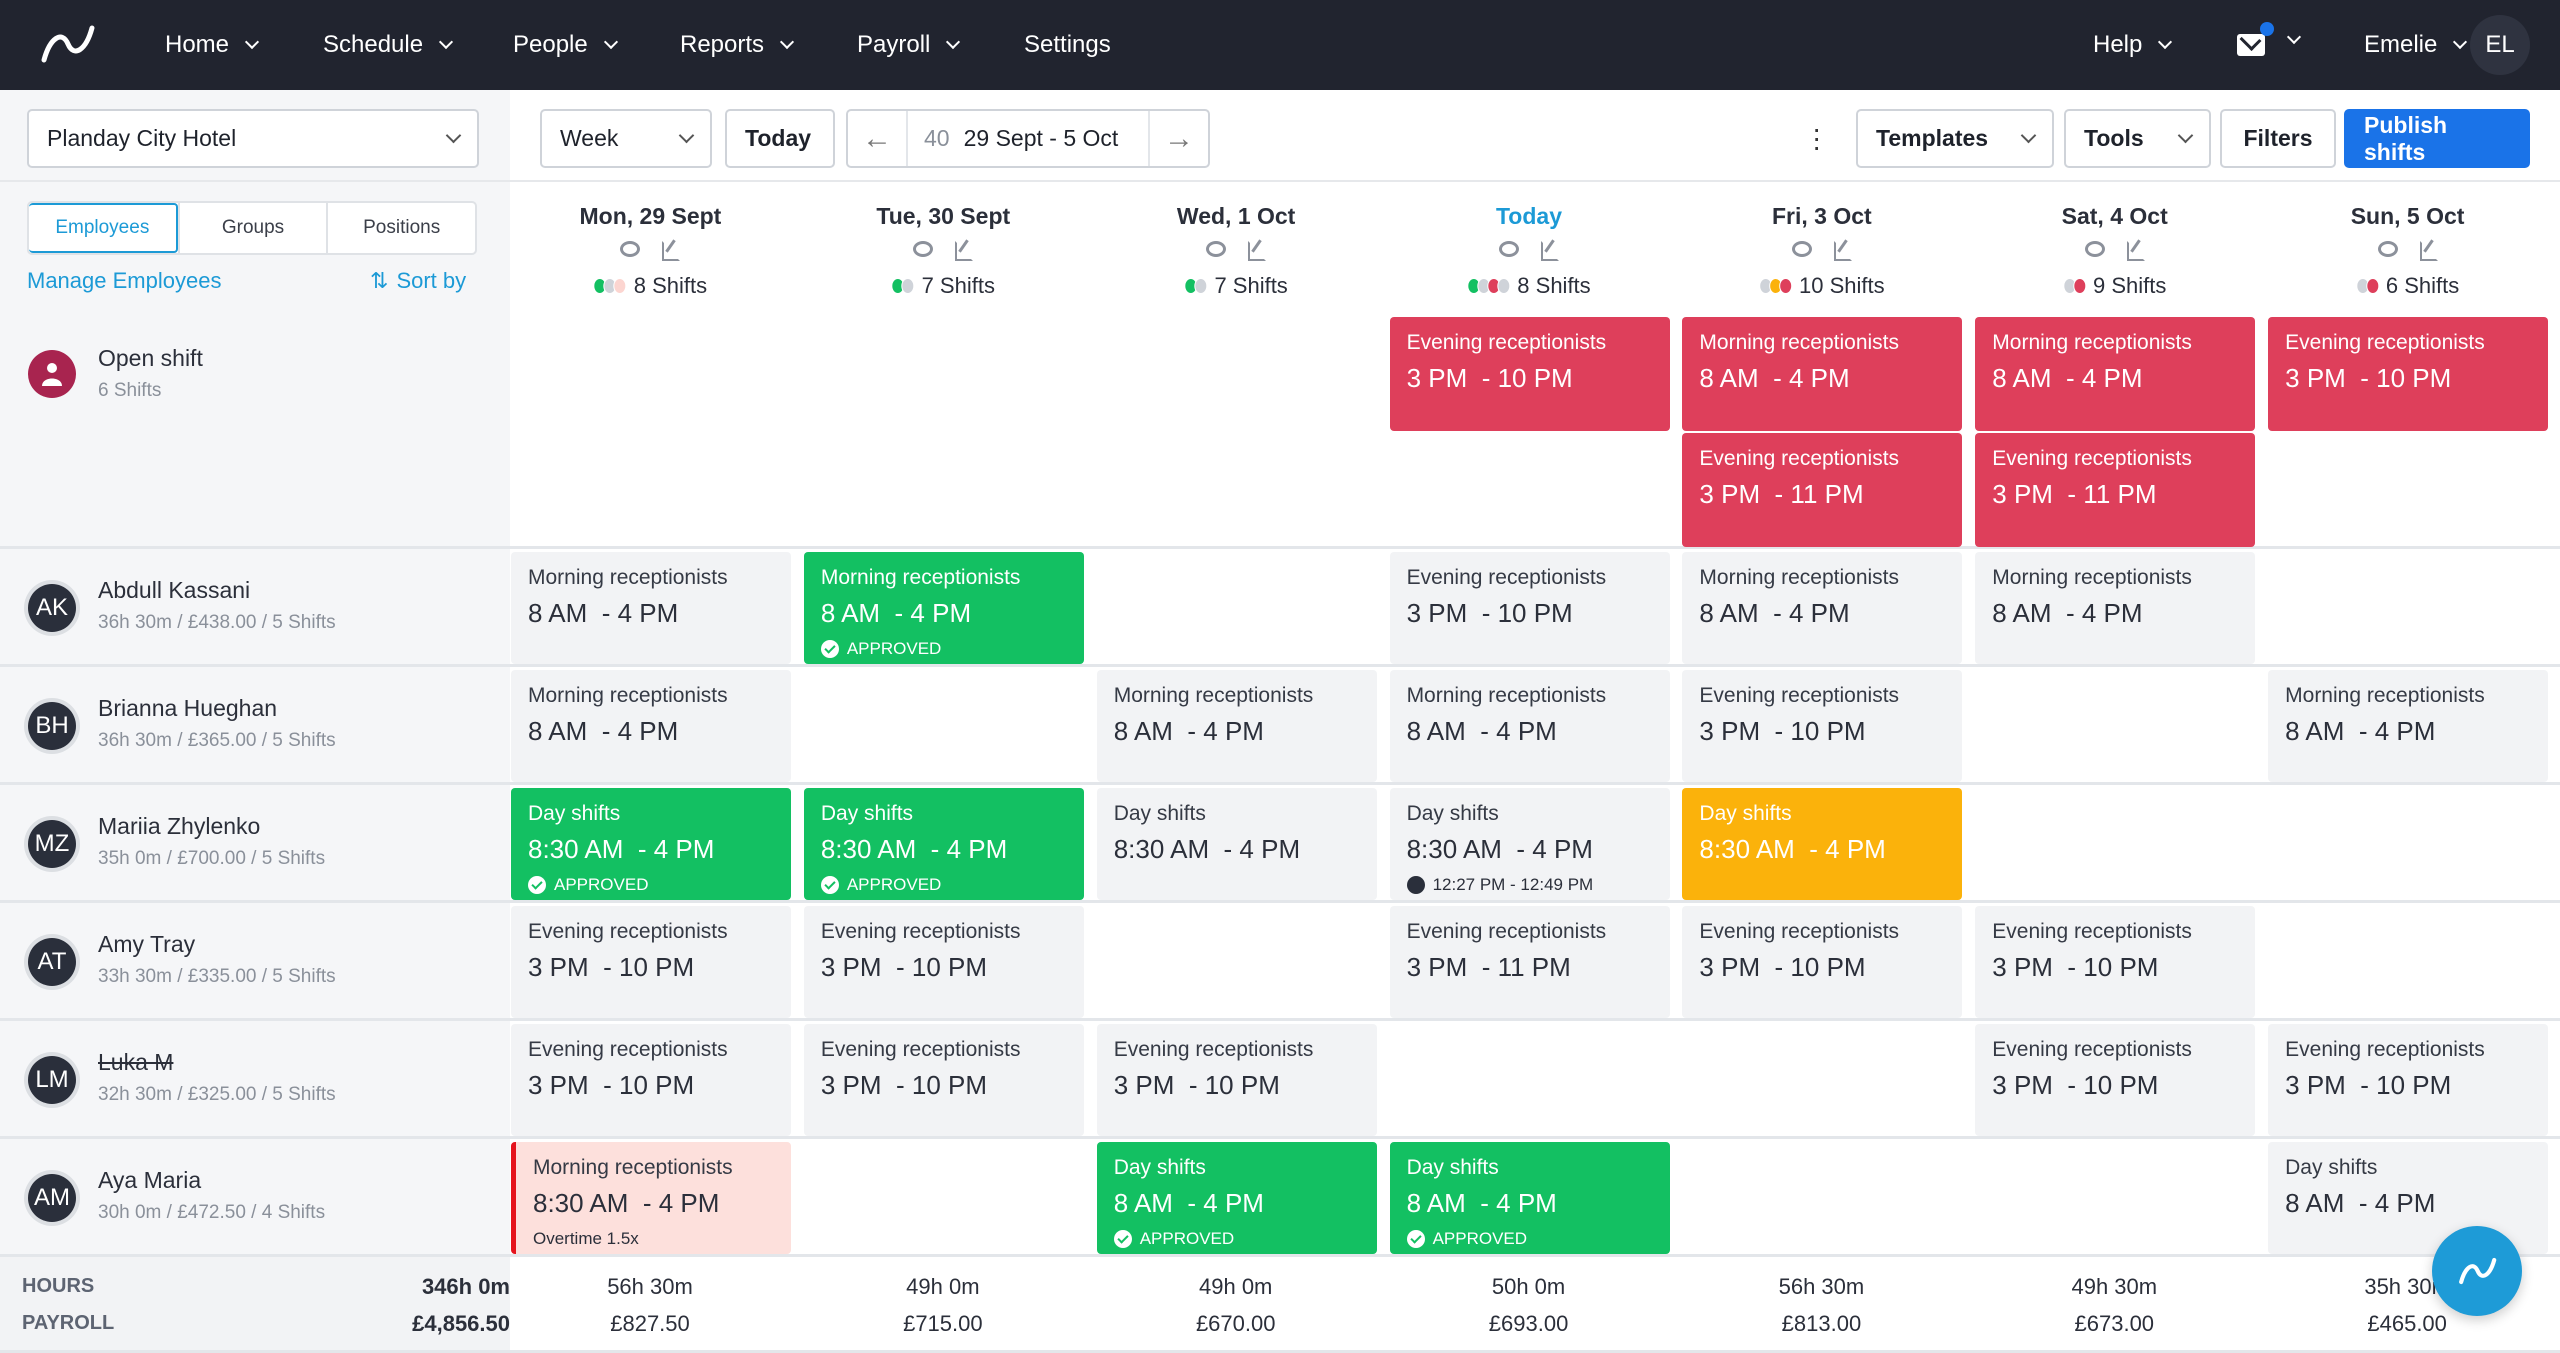 The image size is (2560, 1353). What do you see at coordinates (2137, 138) in the screenshot?
I see `tools-button: Tools` at bounding box center [2137, 138].